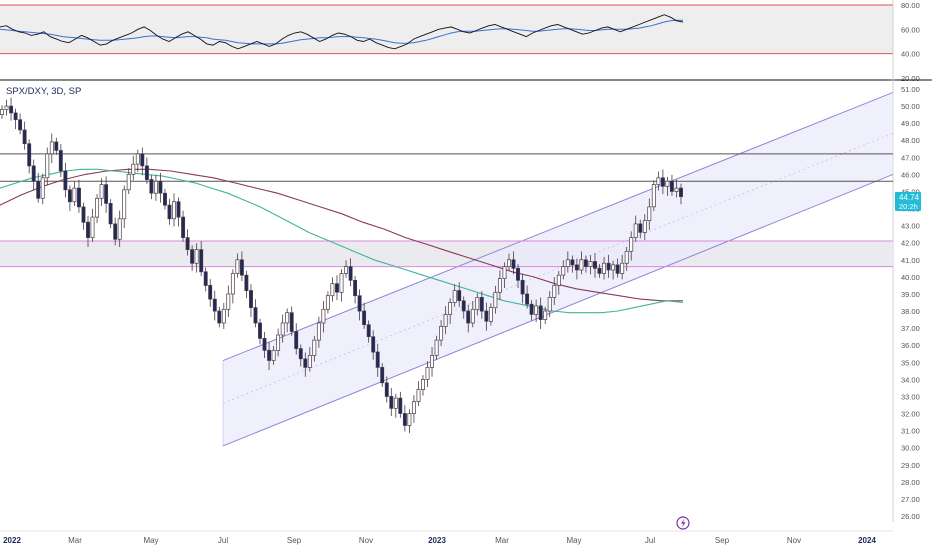  I want to click on price-tick-label: 31.00, so click(910, 431).